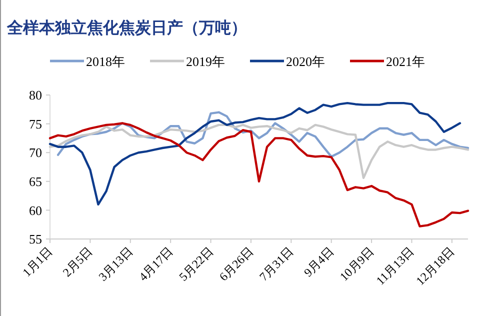 The image size is (500, 316). Describe the element at coordinates (305, 61) in the screenshot. I see `legend-label: 2020年` at that location.